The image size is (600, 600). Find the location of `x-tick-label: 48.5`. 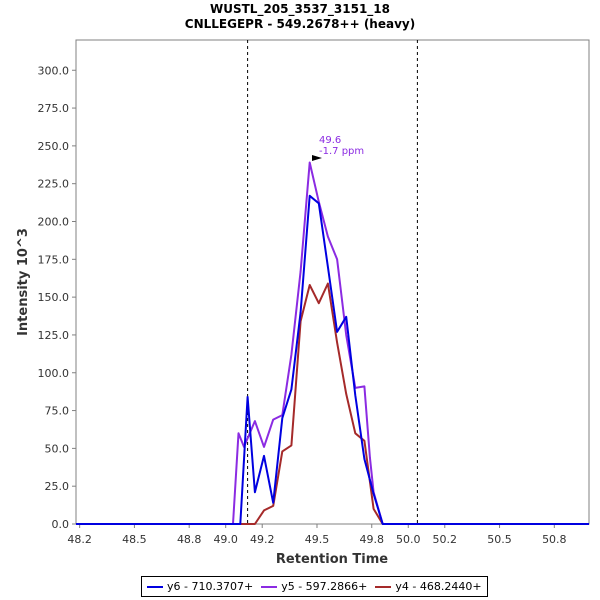

x-tick-label: 48.5 is located at coordinates (134, 539).